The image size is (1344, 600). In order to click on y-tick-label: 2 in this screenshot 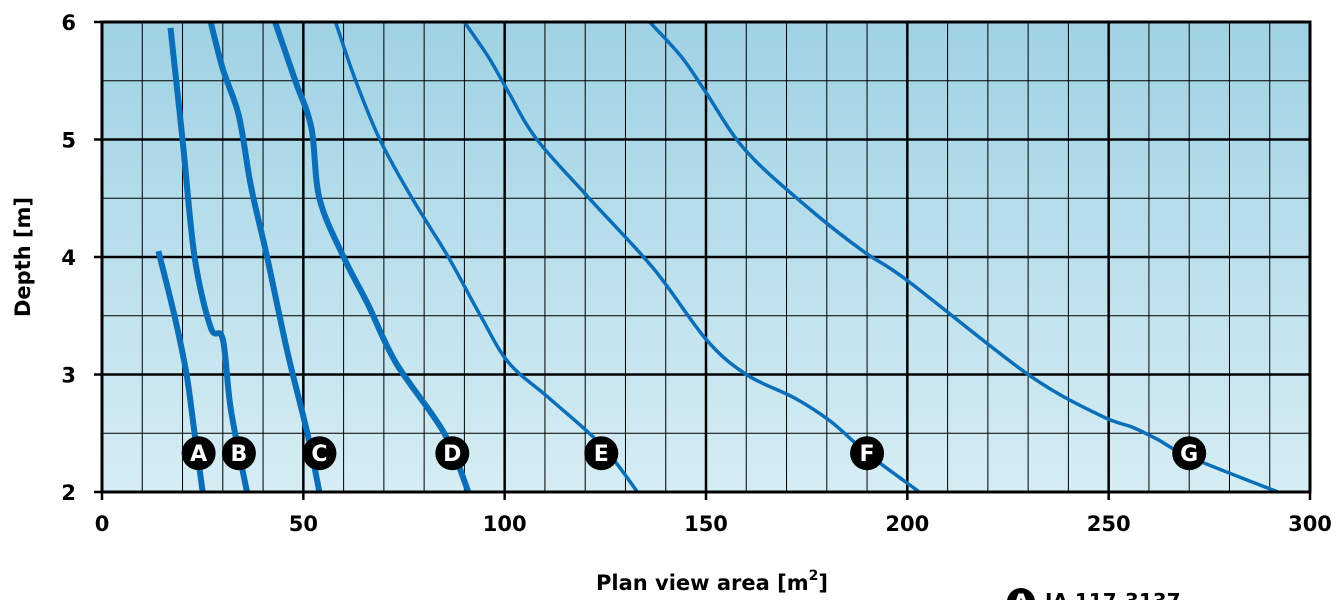, I will do `click(68, 493)`.